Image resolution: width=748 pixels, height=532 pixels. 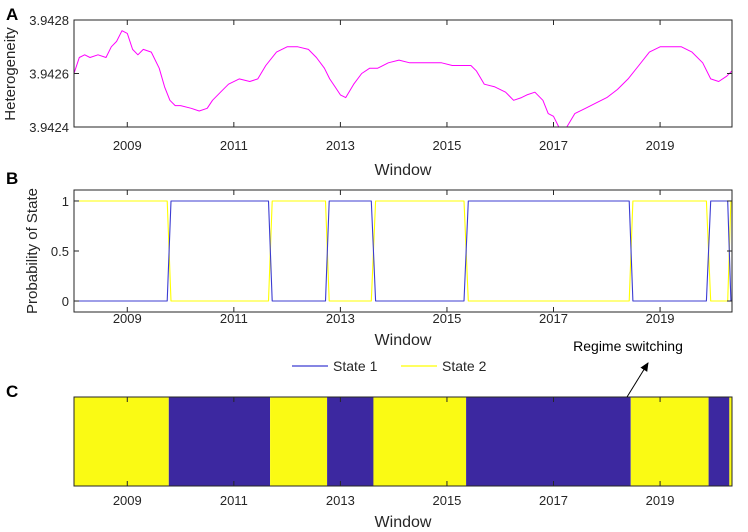 What do you see at coordinates (637, 380) in the screenshot?
I see `regime-switching-arrow` at bounding box center [637, 380].